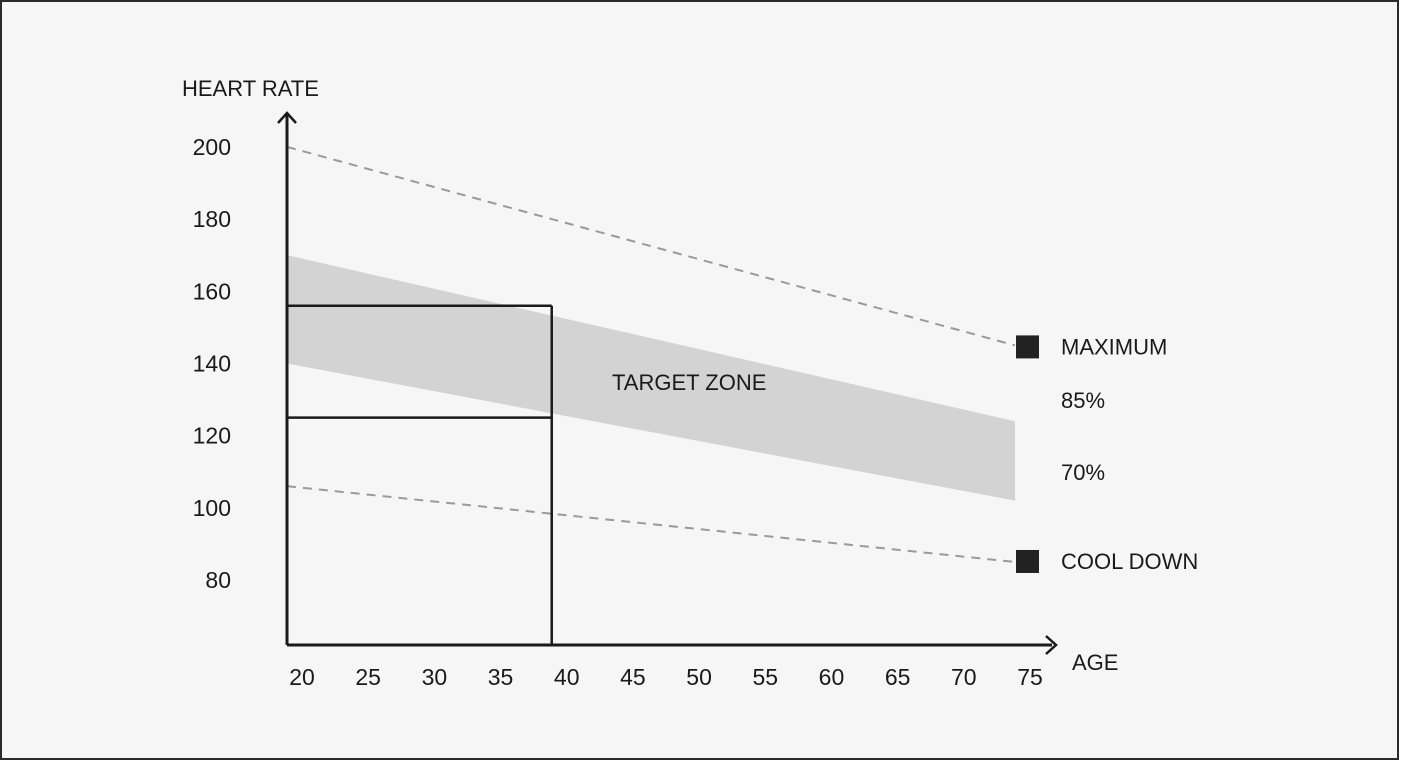 The image size is (1401, 760). What do you see at coordinates (832, 677) in the screenshot?
I see `x-tick-label: 60` at bounding box center [832, 677].